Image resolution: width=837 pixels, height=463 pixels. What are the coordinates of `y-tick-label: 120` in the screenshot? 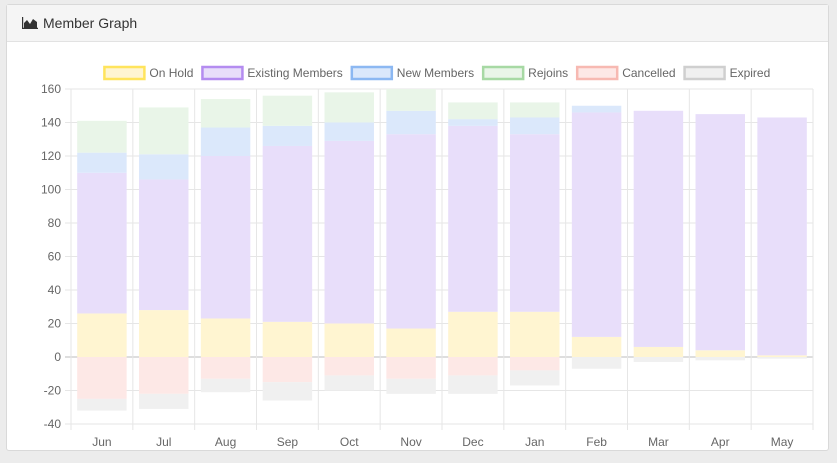 It's located at (51, 156).